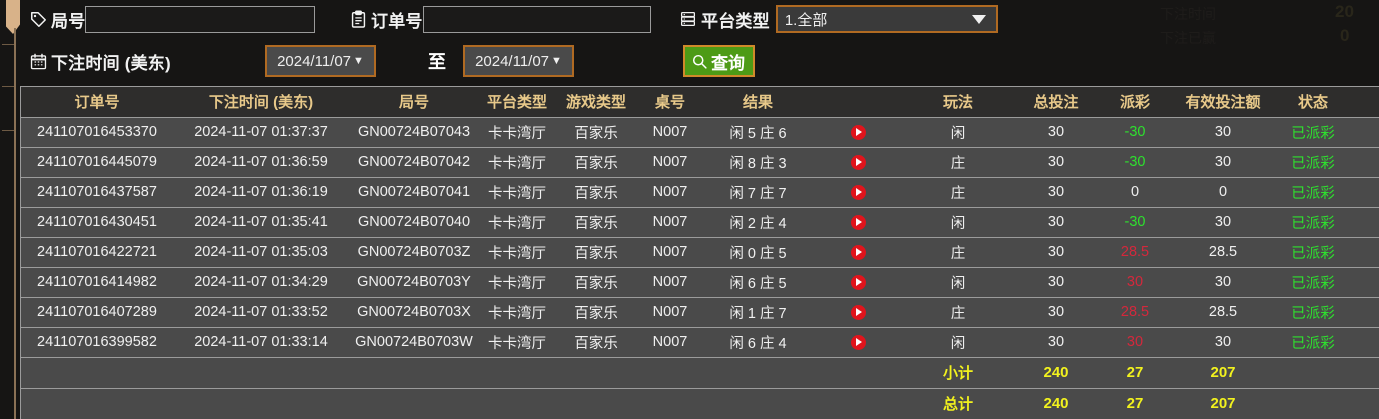 The image size is (1379, 419). Describe the element at coordinates (758, 282) in the screenshot. I see `result-cell: 闲 6 庄 5` at that location.